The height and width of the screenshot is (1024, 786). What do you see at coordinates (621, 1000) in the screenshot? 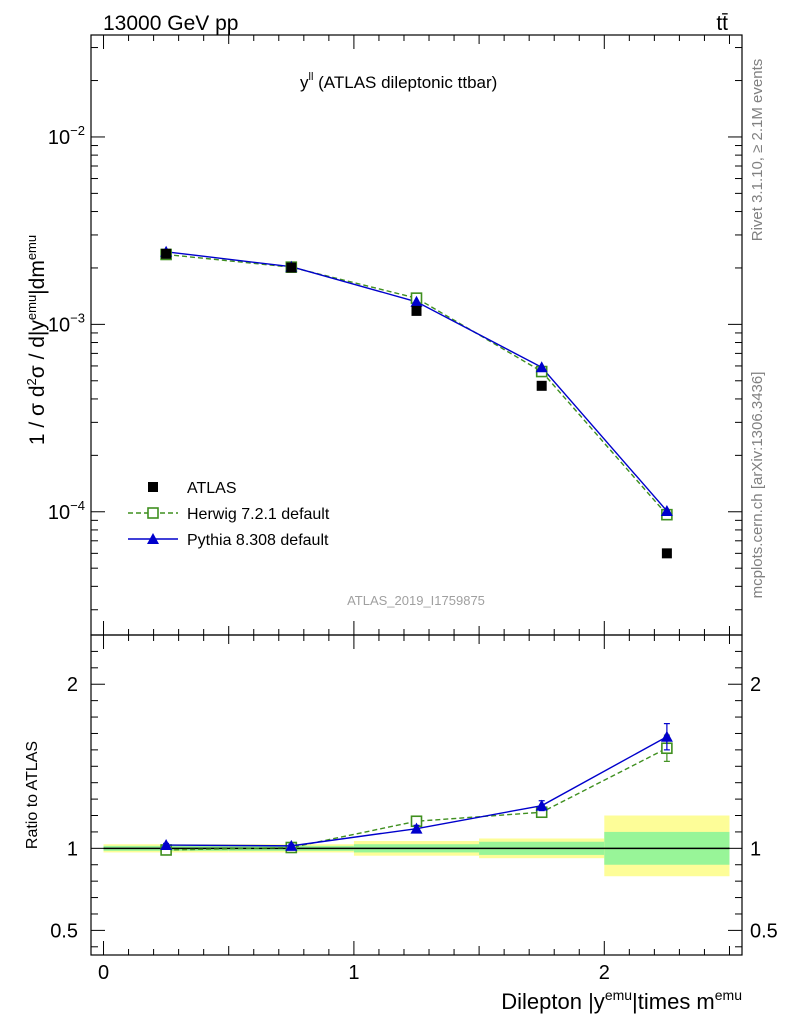
I see `x-axis-label: Dilepton |yemu|times memu` at bounding box center [621, 1000].